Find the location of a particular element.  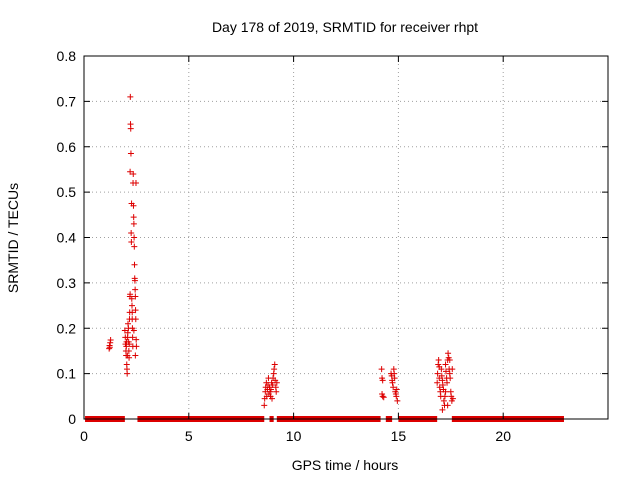

y-tick-label: 0.2 is located at coordinates (67, 328).